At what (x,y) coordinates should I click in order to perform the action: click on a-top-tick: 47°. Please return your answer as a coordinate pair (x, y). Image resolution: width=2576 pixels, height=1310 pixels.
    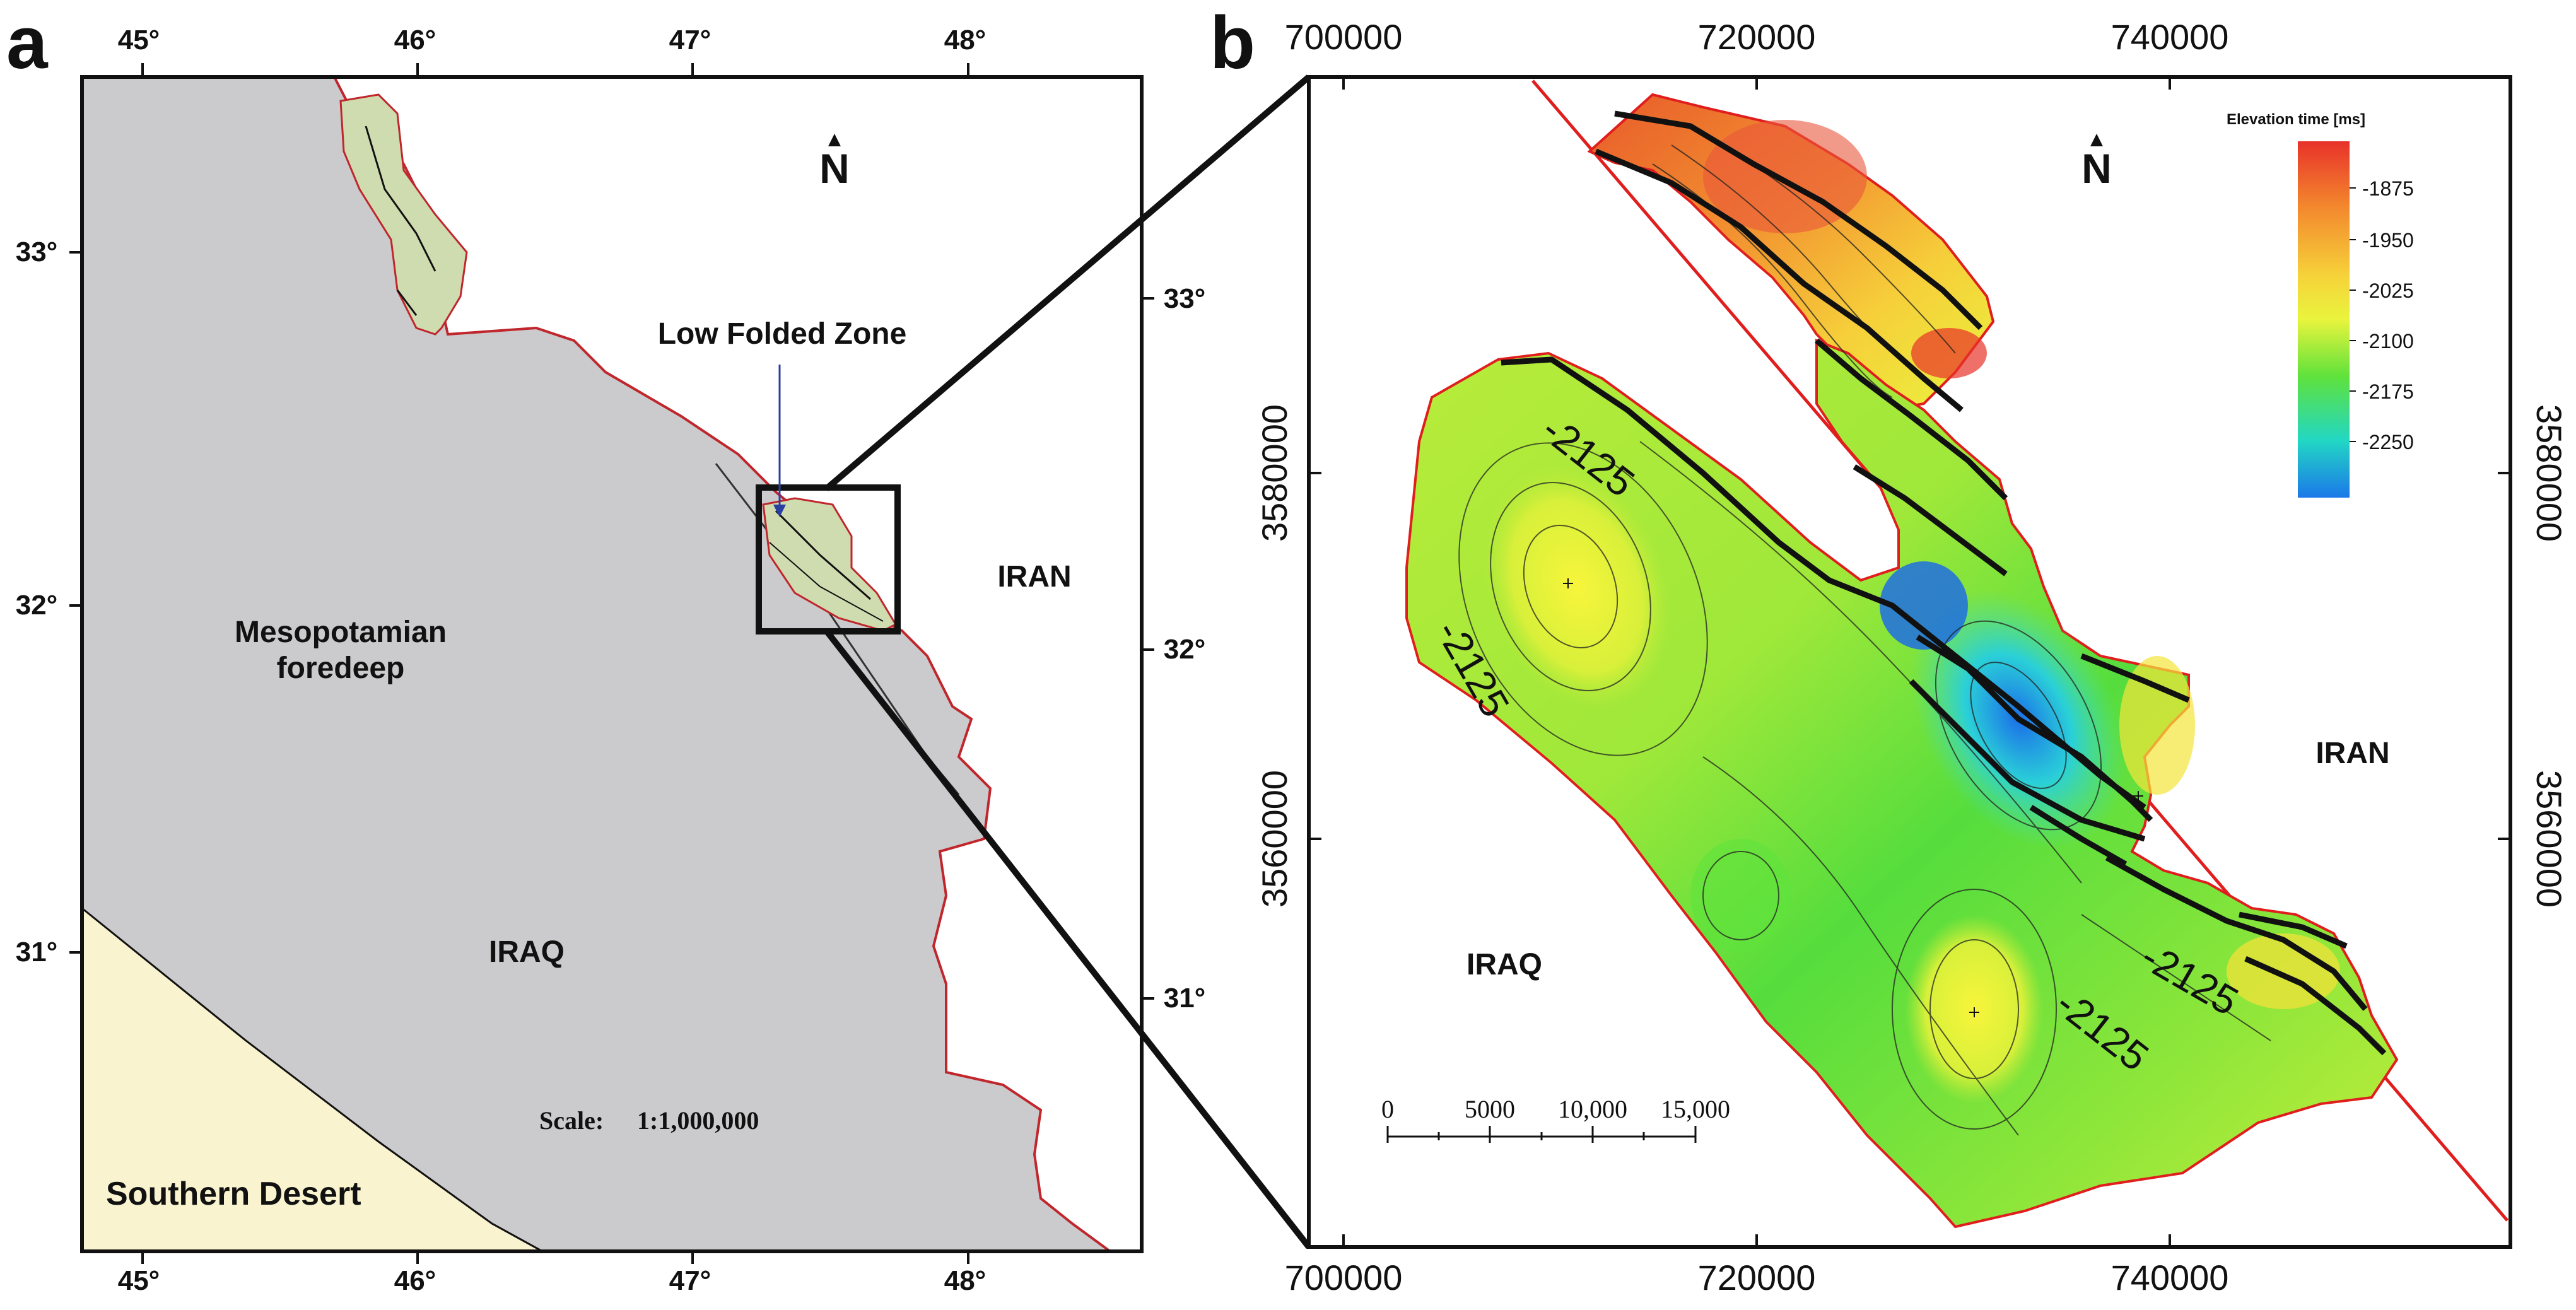
    Looking at the image, I should click on (690, 40).